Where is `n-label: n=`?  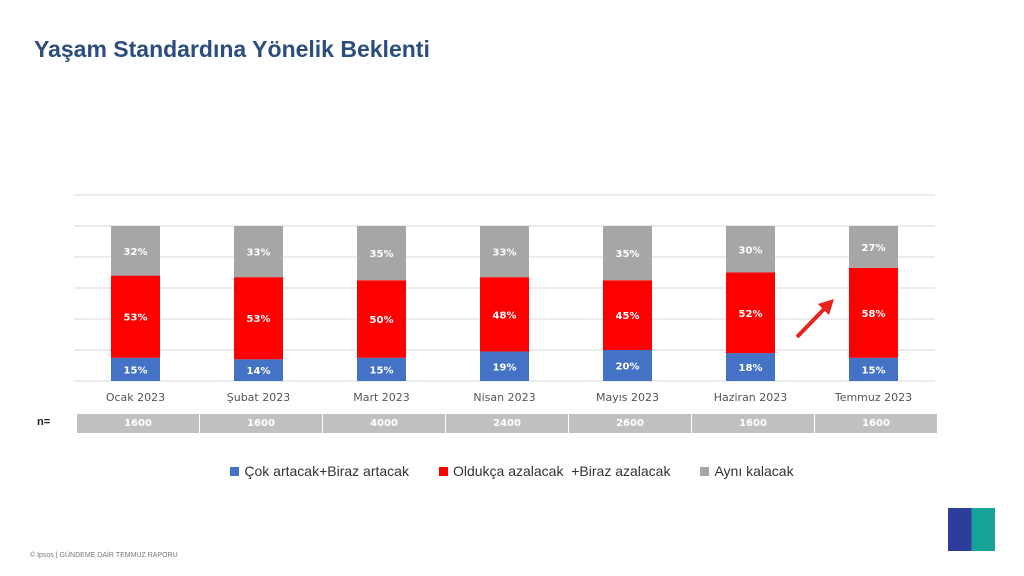
n-label: n= is located at coordinates (44, 422).